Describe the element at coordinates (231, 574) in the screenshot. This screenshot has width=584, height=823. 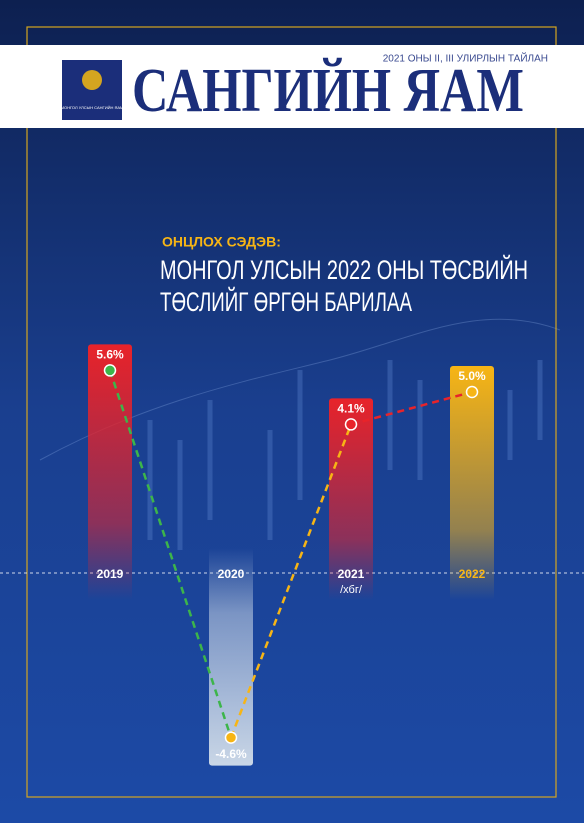
I see `year-label: 2020` at that location.